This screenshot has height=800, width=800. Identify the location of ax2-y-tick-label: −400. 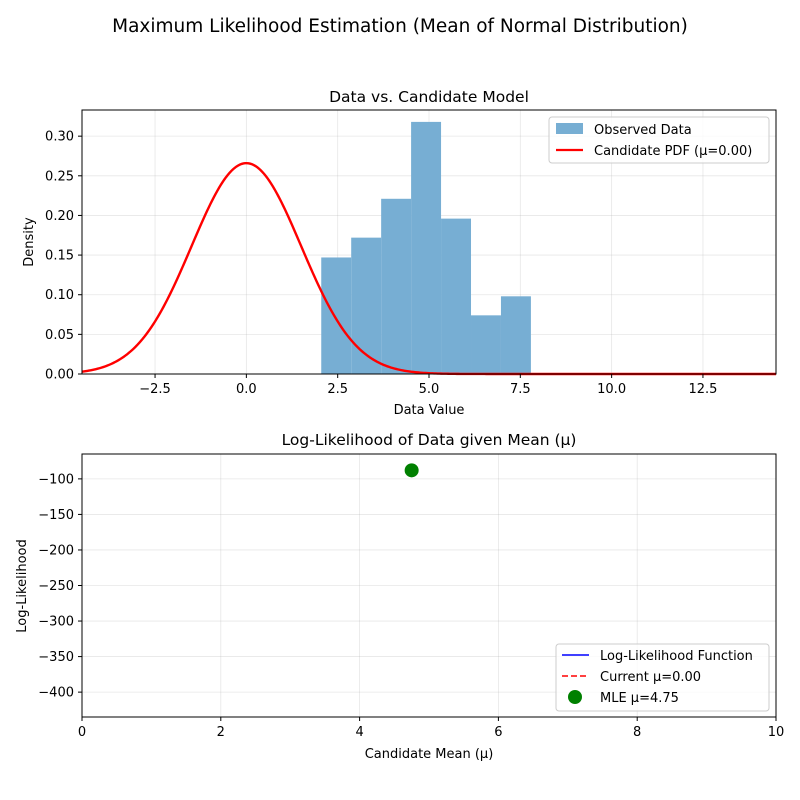
(56, 693).